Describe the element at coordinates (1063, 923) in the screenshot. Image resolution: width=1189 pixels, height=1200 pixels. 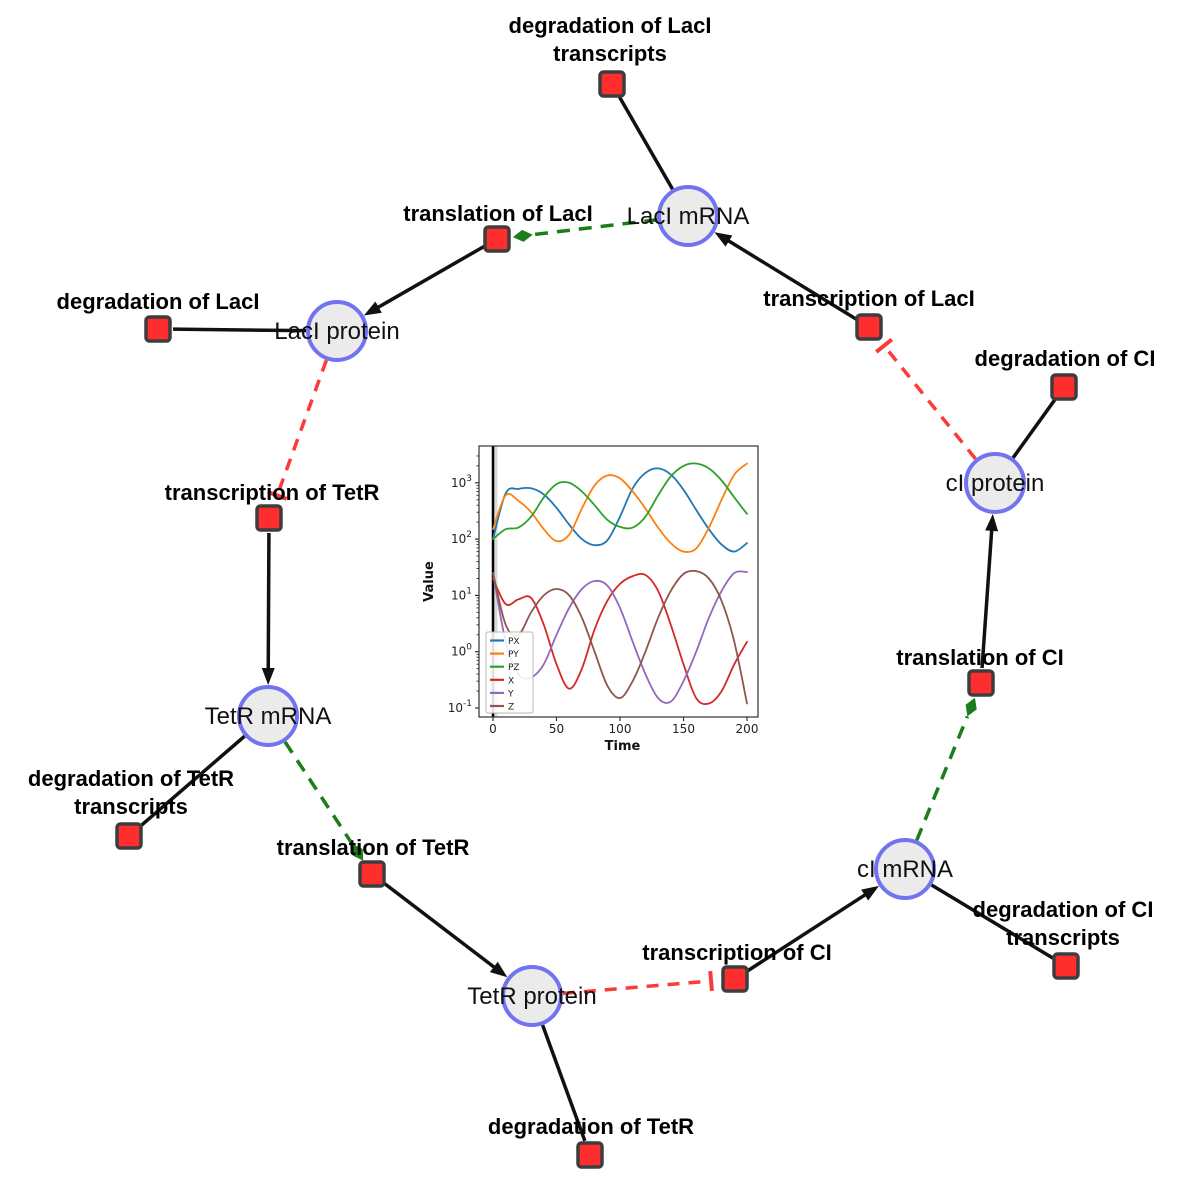
I see `reaction-label-deg-ci-tx: degradation of CI transcripts` at that location.